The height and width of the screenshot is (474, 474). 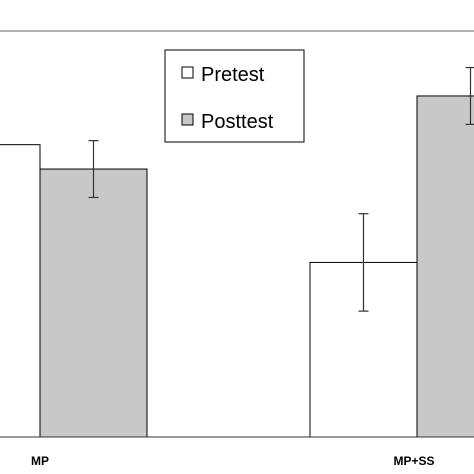 What do you see at coordinates (93, 303) in the screenshot?
I see `bar-posttest-mp` at bounding box center [93, 303].